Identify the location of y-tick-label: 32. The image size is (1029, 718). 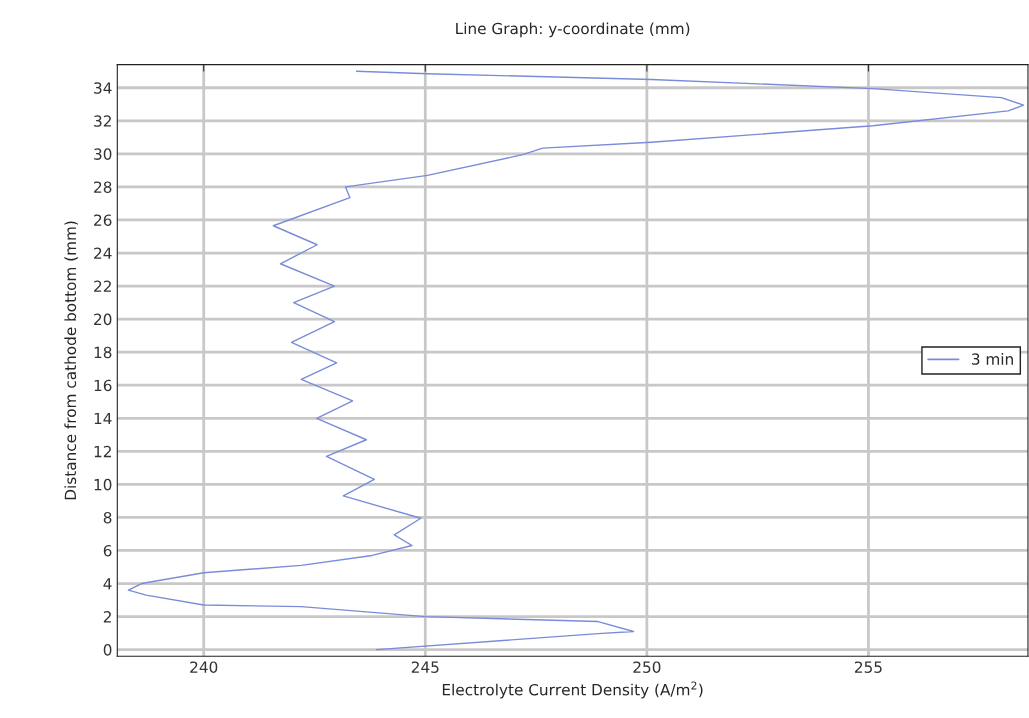
(102, 121).